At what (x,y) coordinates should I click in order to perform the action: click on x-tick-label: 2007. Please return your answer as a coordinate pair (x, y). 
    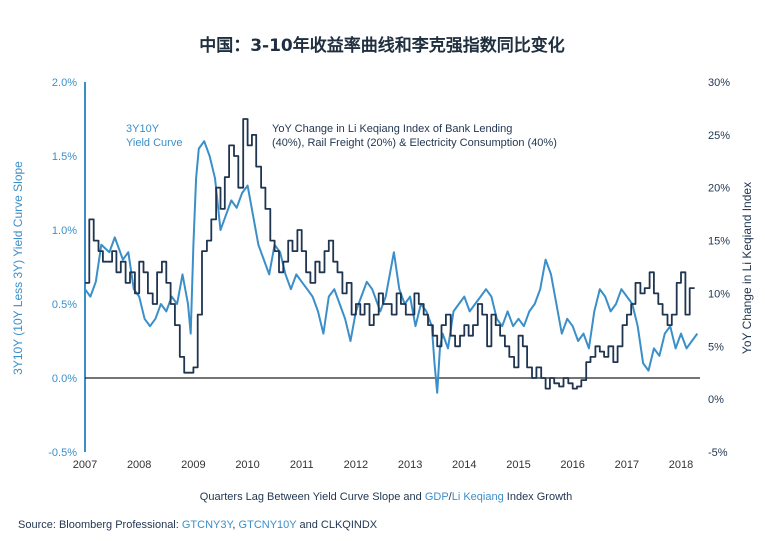
    Looking at the image, I should click on (85, 465).